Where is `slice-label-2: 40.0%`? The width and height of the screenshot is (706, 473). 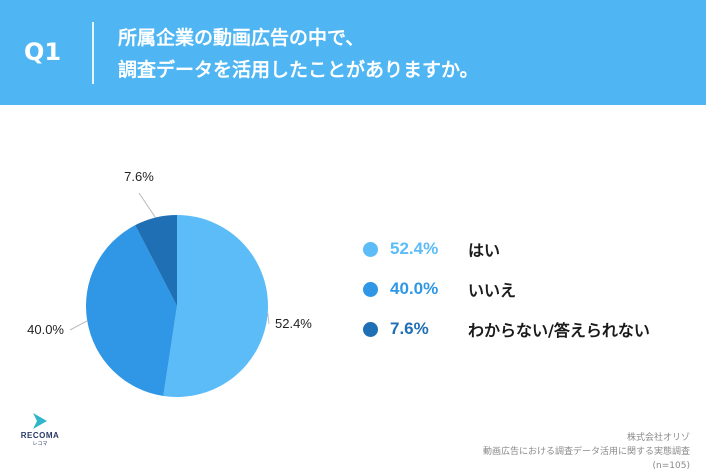
slice-label-2: 40.0% is located at coordinates (45, 329).